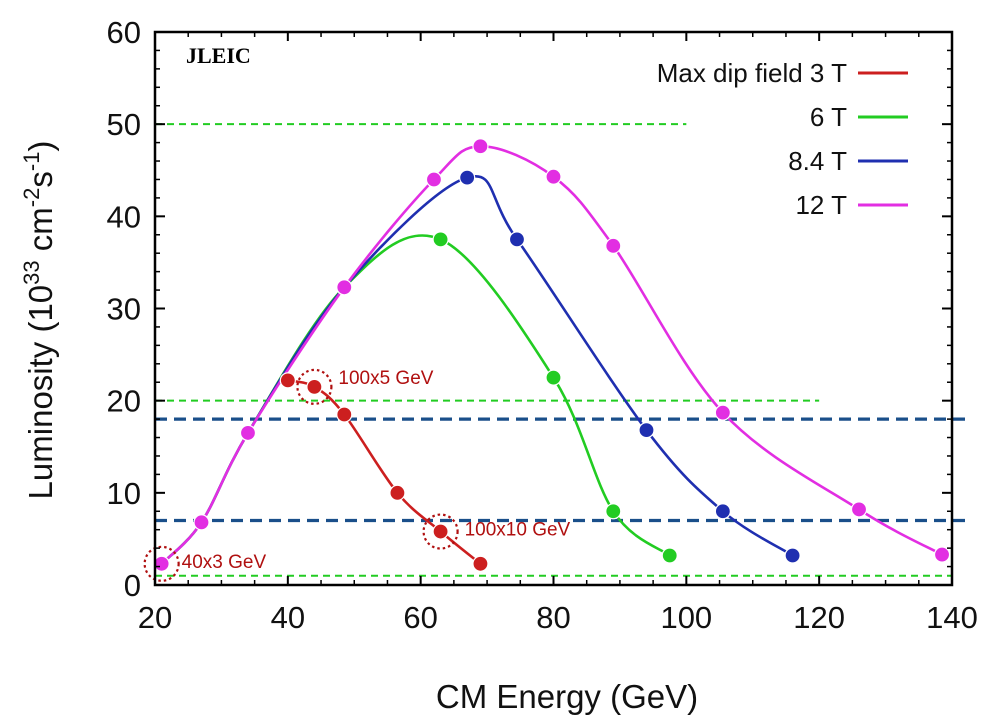  I want to click on legend-label: 6 T, so click(828, 117).